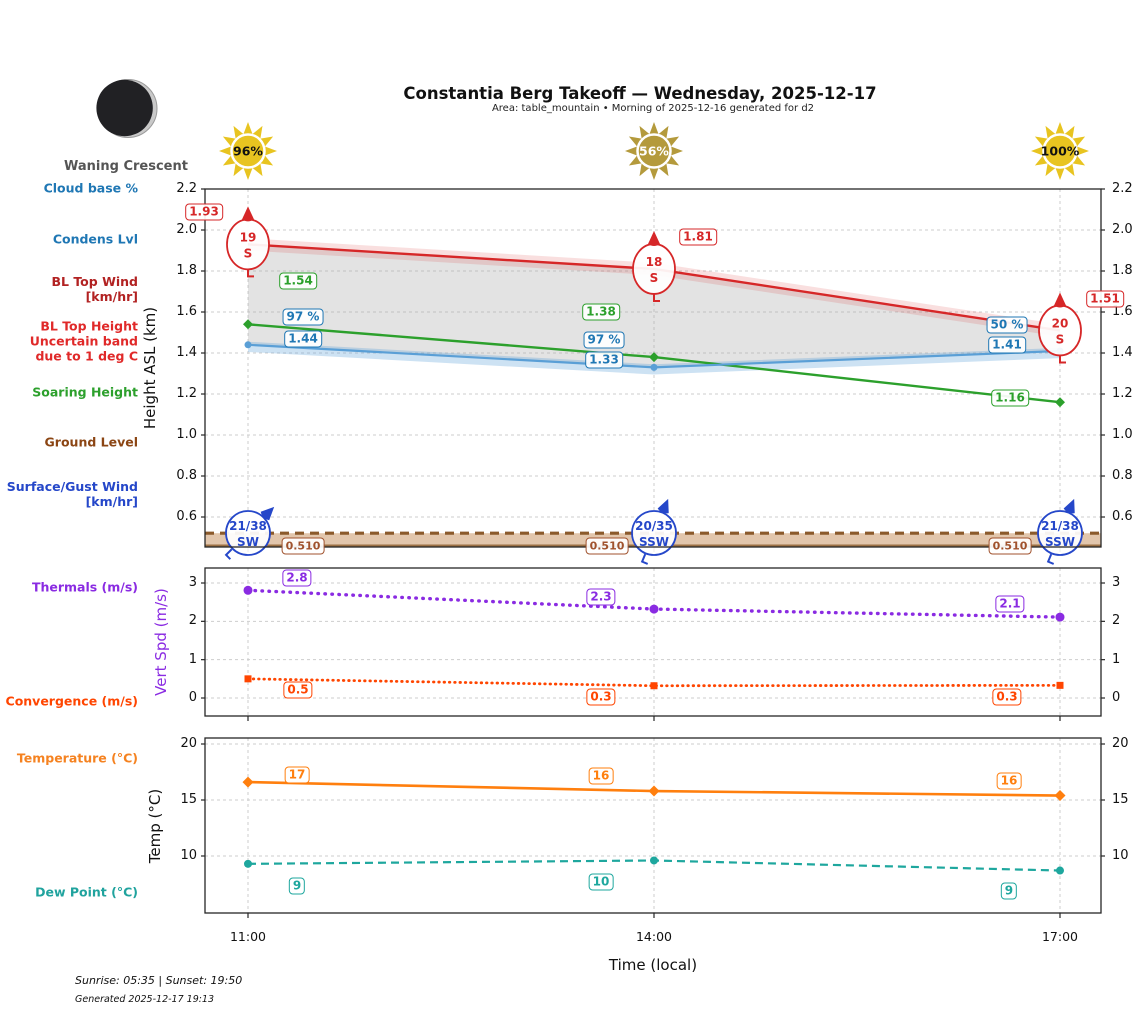 Image resolution: width=1147 pixels, height=1011 pixels. What do you see at coordinates (653, 936) in the screenshot?
I see `xtick-14:00: 14:00` at bounding box center [653, 936].